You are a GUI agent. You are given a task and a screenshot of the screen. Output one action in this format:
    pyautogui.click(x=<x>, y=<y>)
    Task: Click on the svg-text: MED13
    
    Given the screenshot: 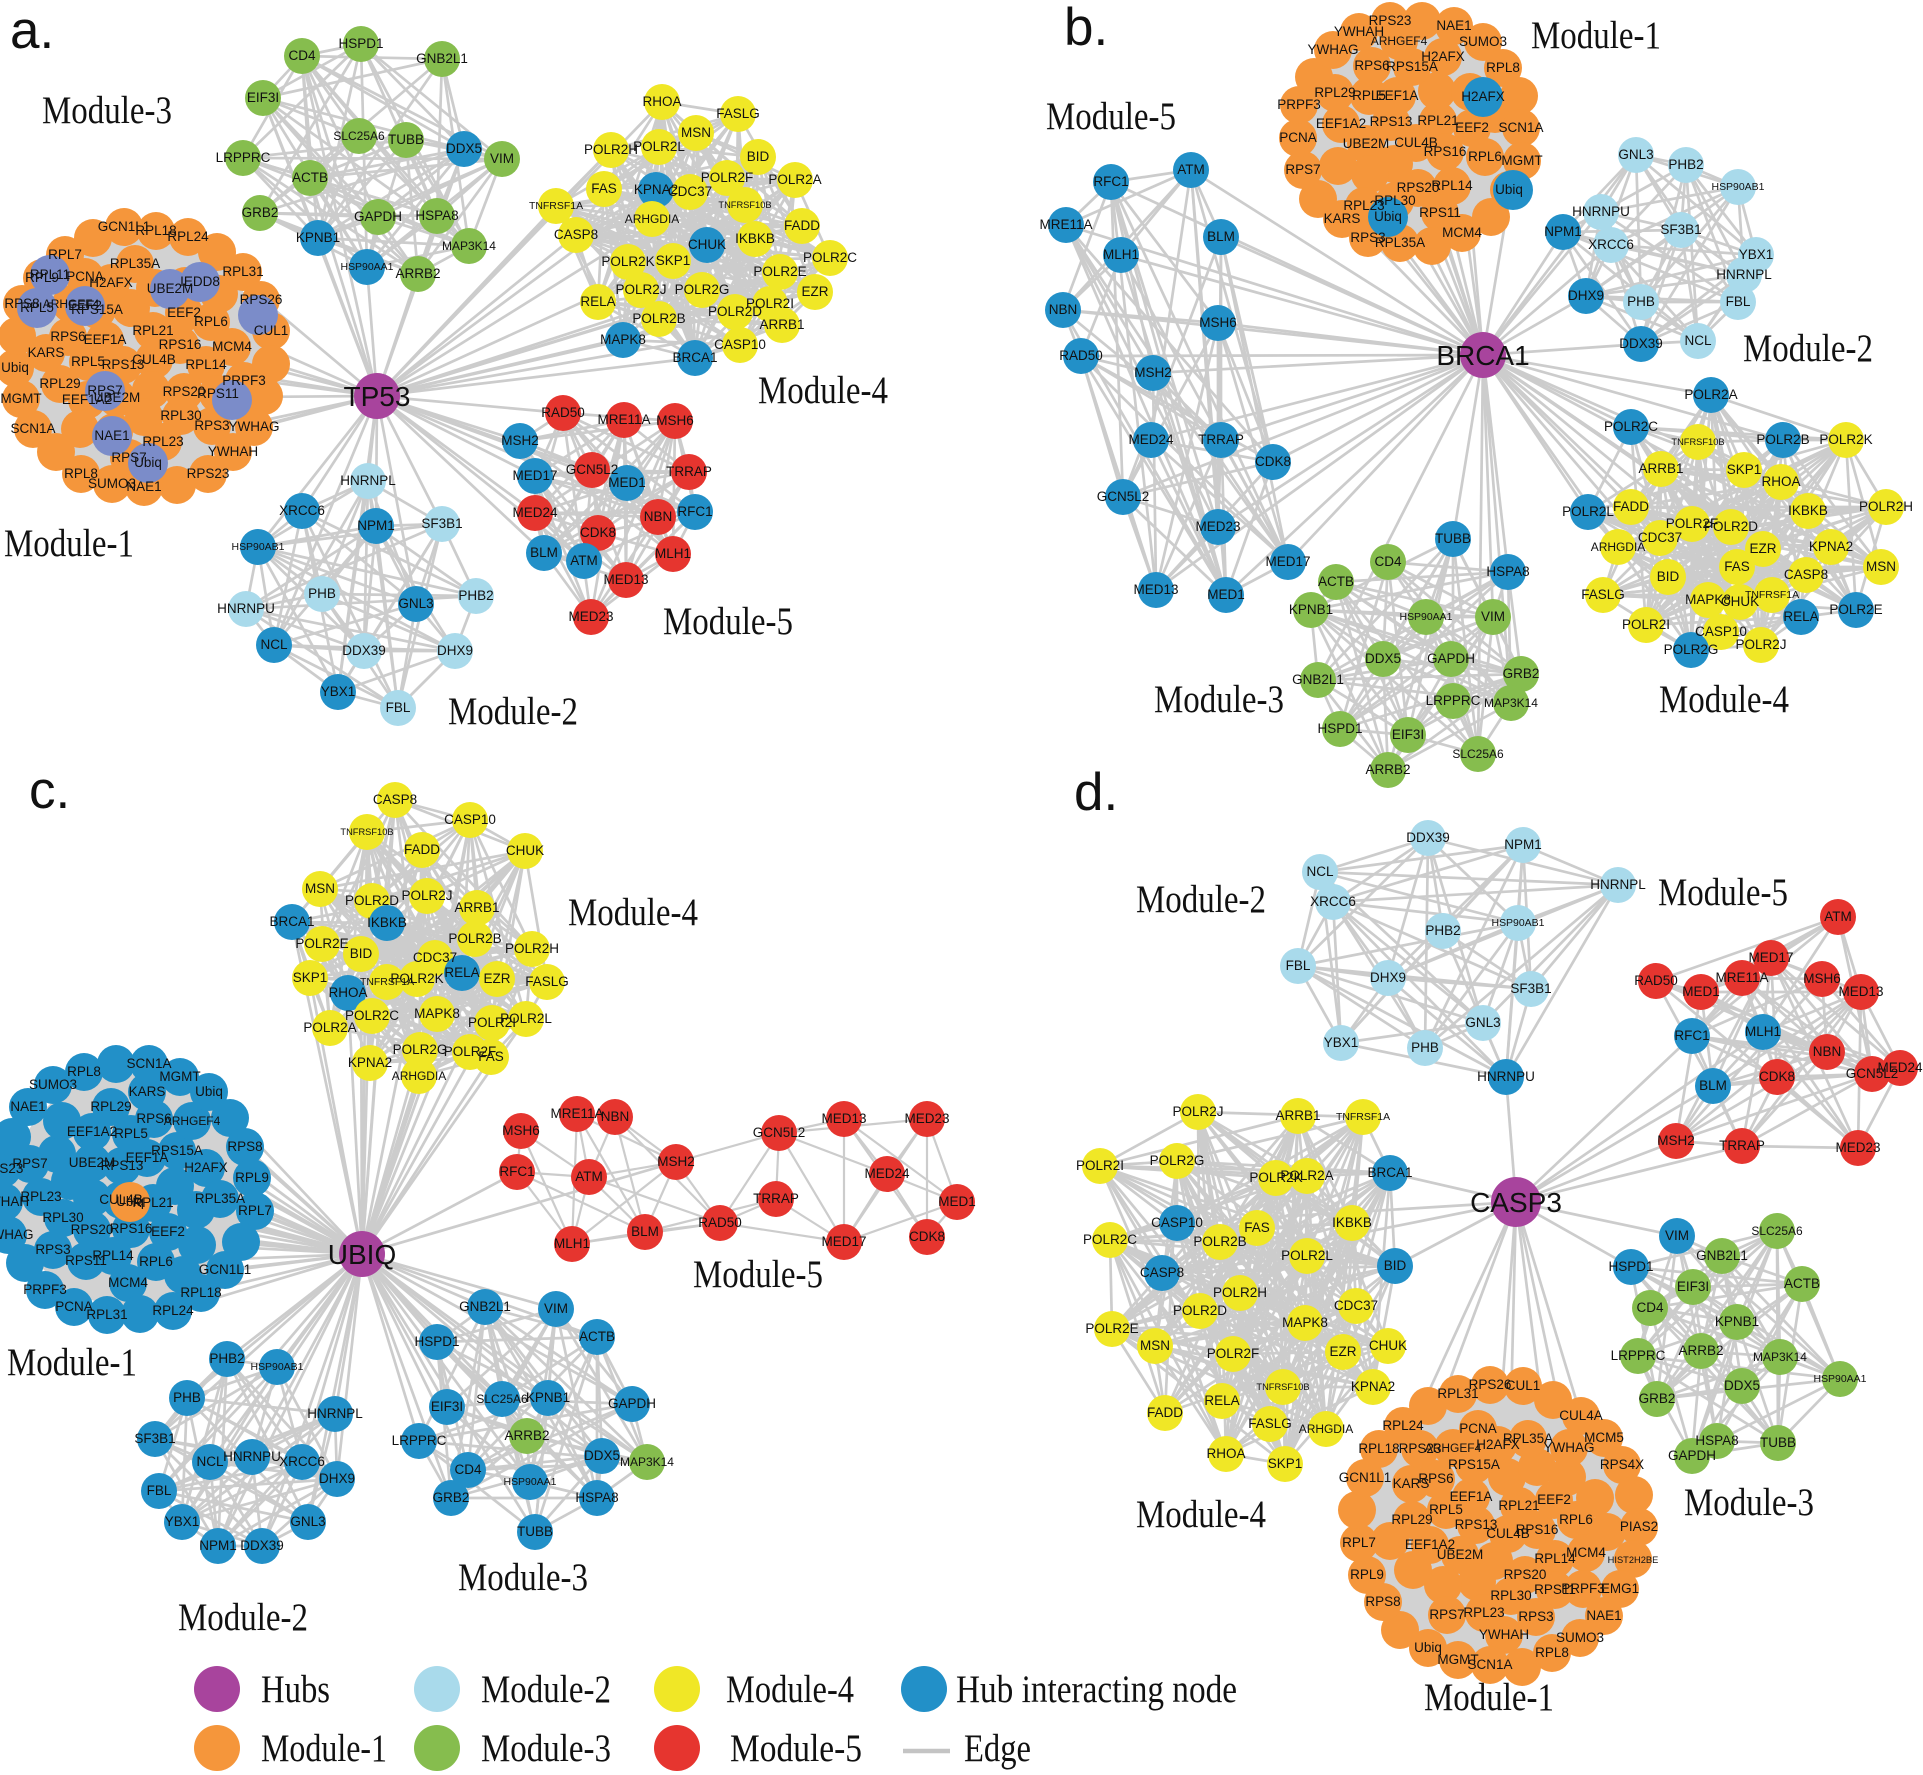 What is the action you would take?
    pyautogui.click(x=843, y=1118)
    